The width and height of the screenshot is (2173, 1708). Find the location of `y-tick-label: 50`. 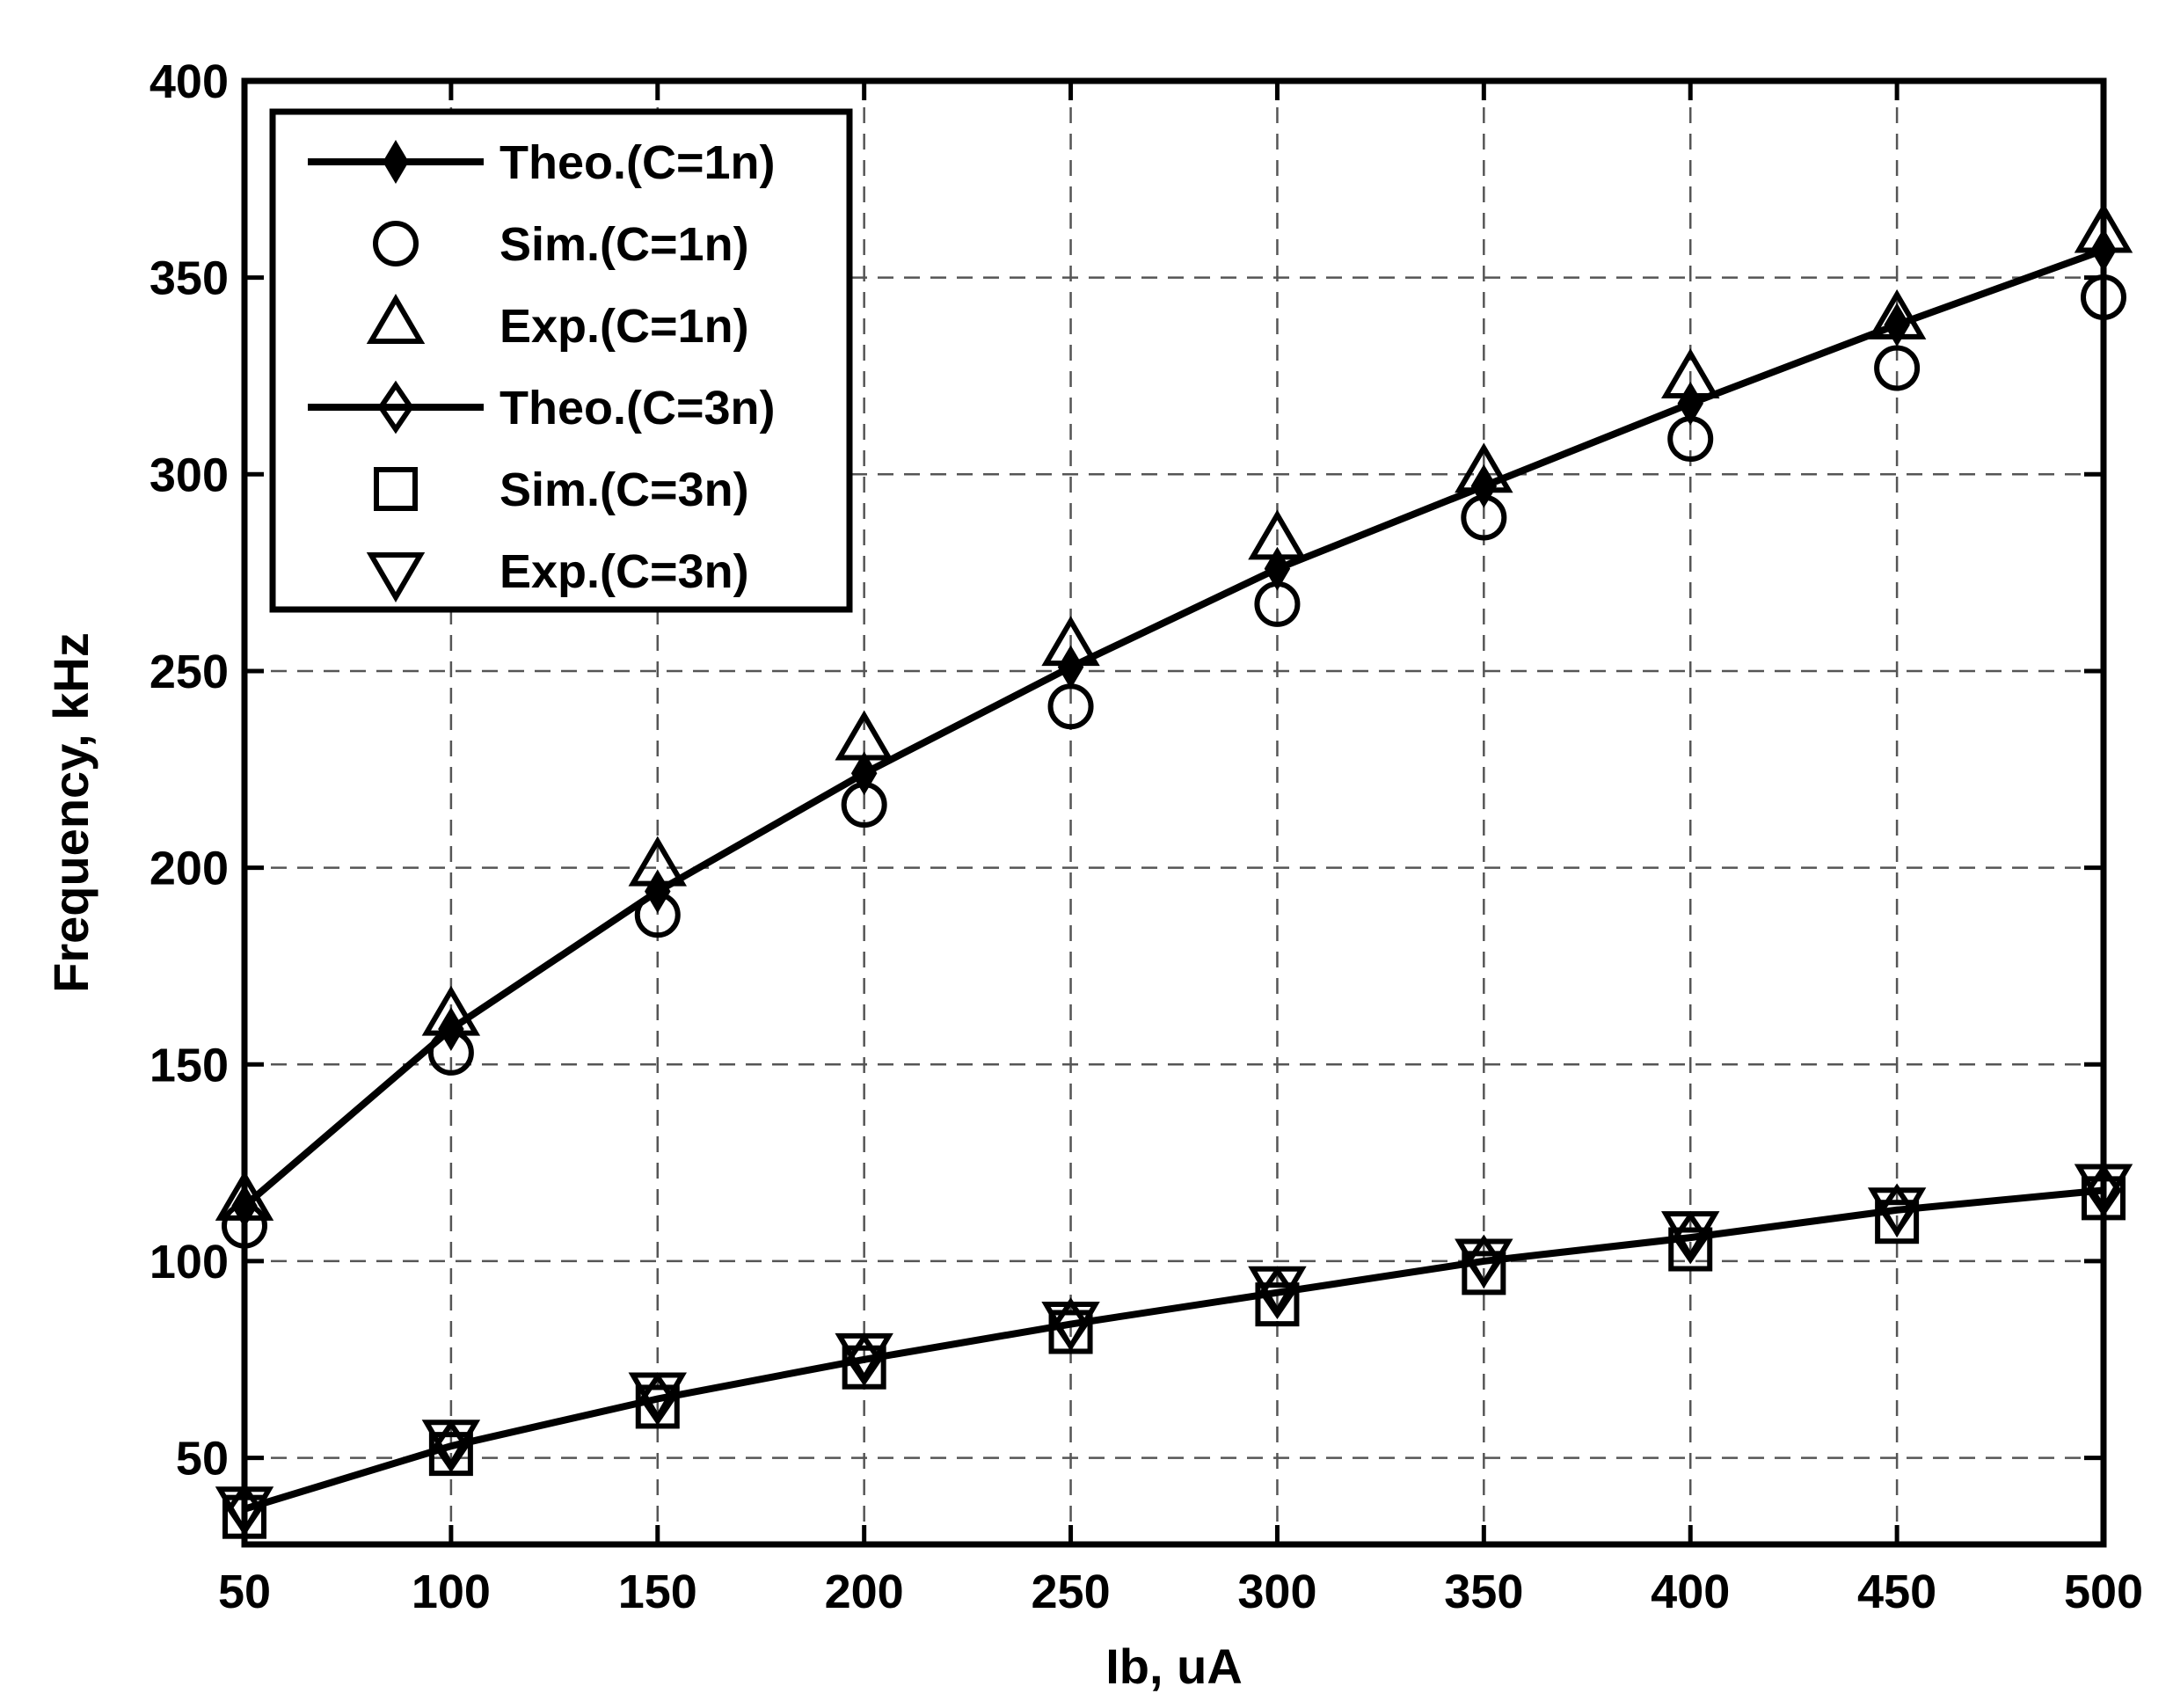

y-tick-label: 50 is located at coordinates (202, 1459).